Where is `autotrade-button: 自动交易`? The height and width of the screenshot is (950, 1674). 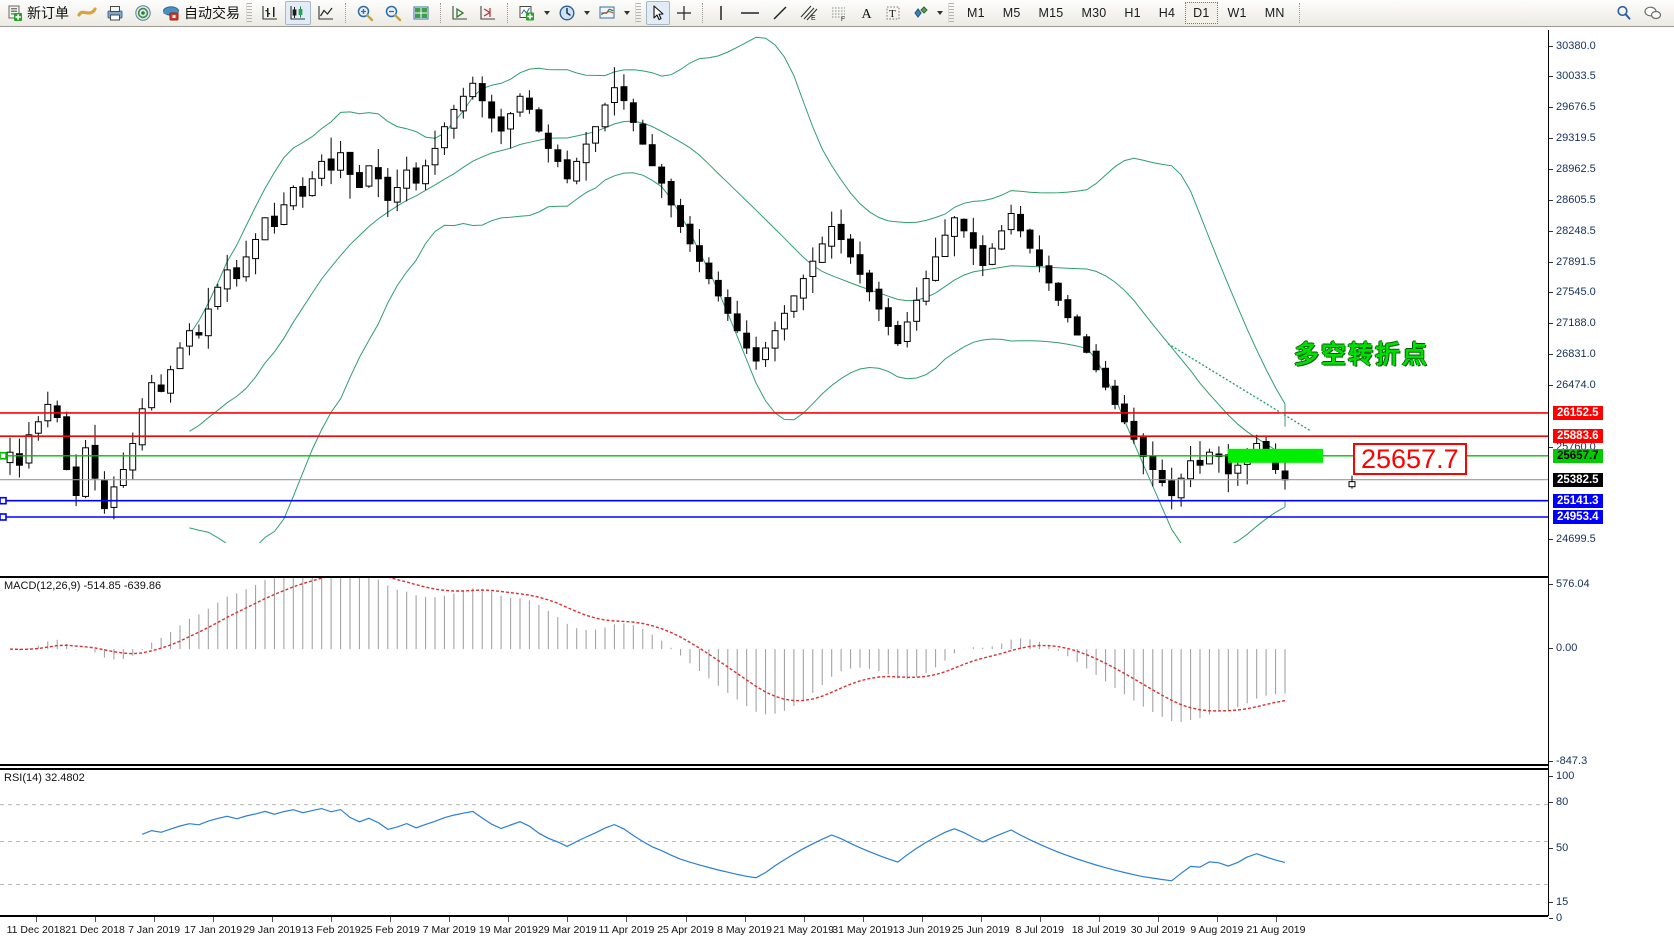
autotrade-button: 自动交易 is located at coordinates (200, 13).